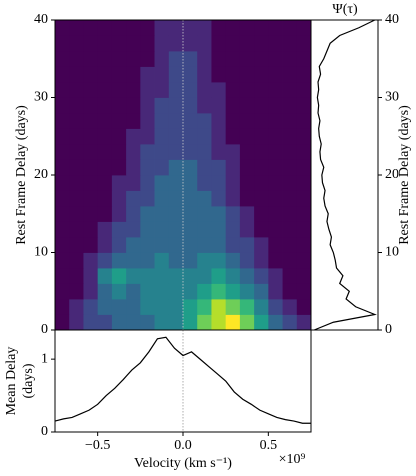 The height and width of the screenshot is (476, 416). Describe the element at coordinates (392, 97) in the screenshot. I see `y-tick-label: 30` at that location.